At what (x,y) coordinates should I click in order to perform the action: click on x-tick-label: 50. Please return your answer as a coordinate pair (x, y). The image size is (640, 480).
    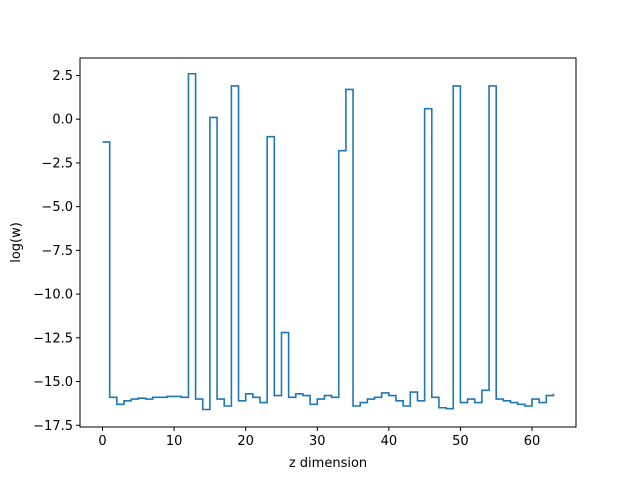
    Looking at the image, I should click on (460, 441).